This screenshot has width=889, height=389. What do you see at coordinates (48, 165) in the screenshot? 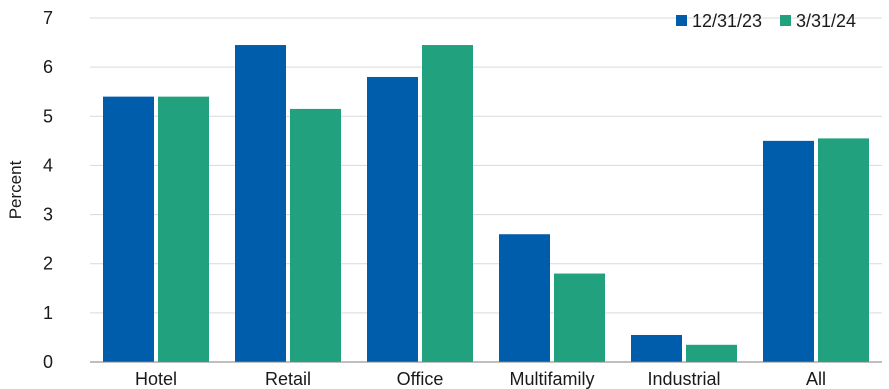
I see `y-tick-label: 4` at bounding box center [48, 165].